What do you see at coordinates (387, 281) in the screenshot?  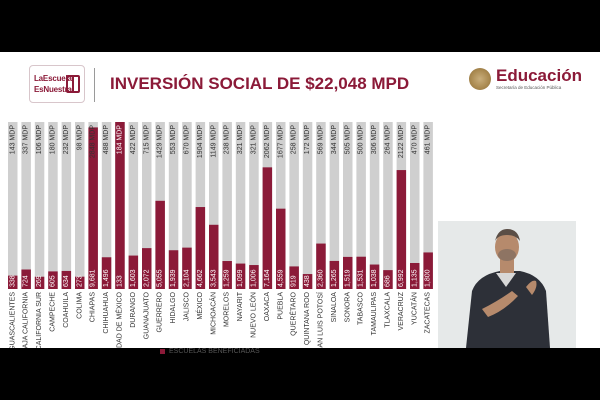 I see `schools-label: 686` at bounding box center [387, 281].